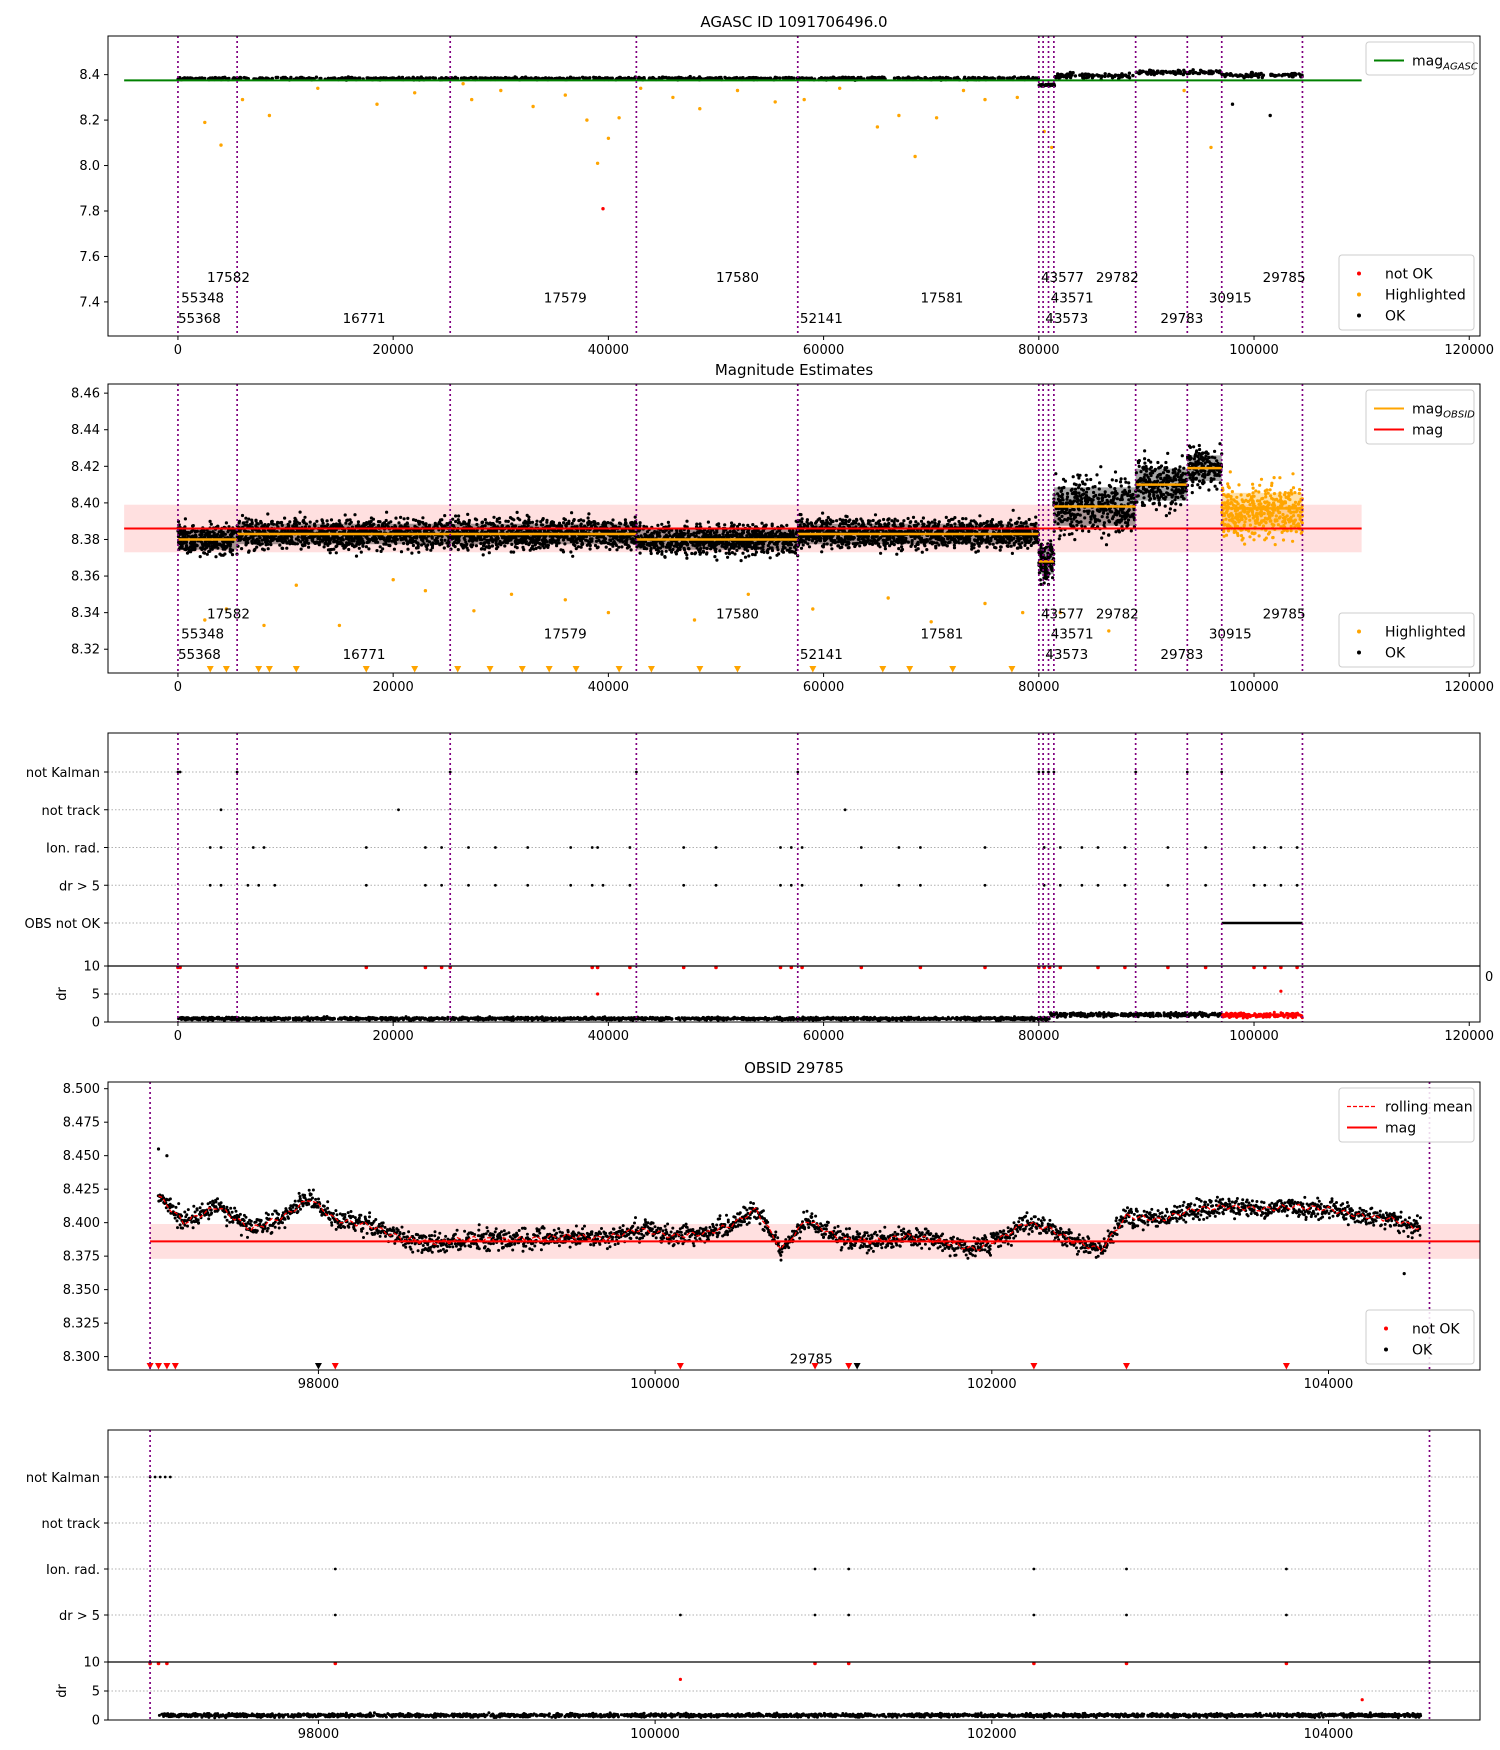 The width and height of the screenshot is (1500, 1750). What do you see at coordinates (941, 298) in the screenshot?
I see `obsid-label: 17581` at bounding box center [941, 298].